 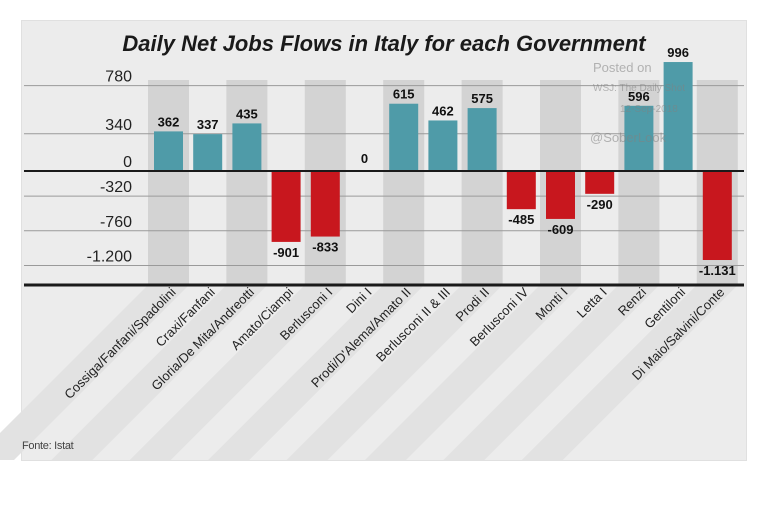 I want to click on bar-value-label: -833, so click(x=325, y=247).